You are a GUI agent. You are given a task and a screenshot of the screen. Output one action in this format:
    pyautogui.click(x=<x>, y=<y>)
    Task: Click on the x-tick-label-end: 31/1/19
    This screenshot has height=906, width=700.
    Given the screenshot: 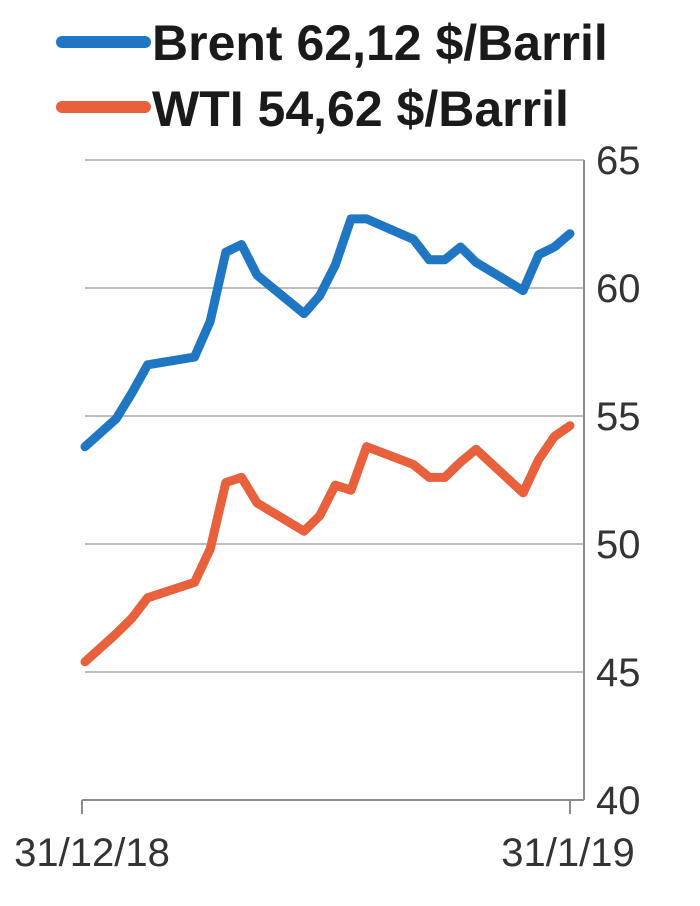 What is the action you would take?
    pyautogui.click(x=567, y=853)
    